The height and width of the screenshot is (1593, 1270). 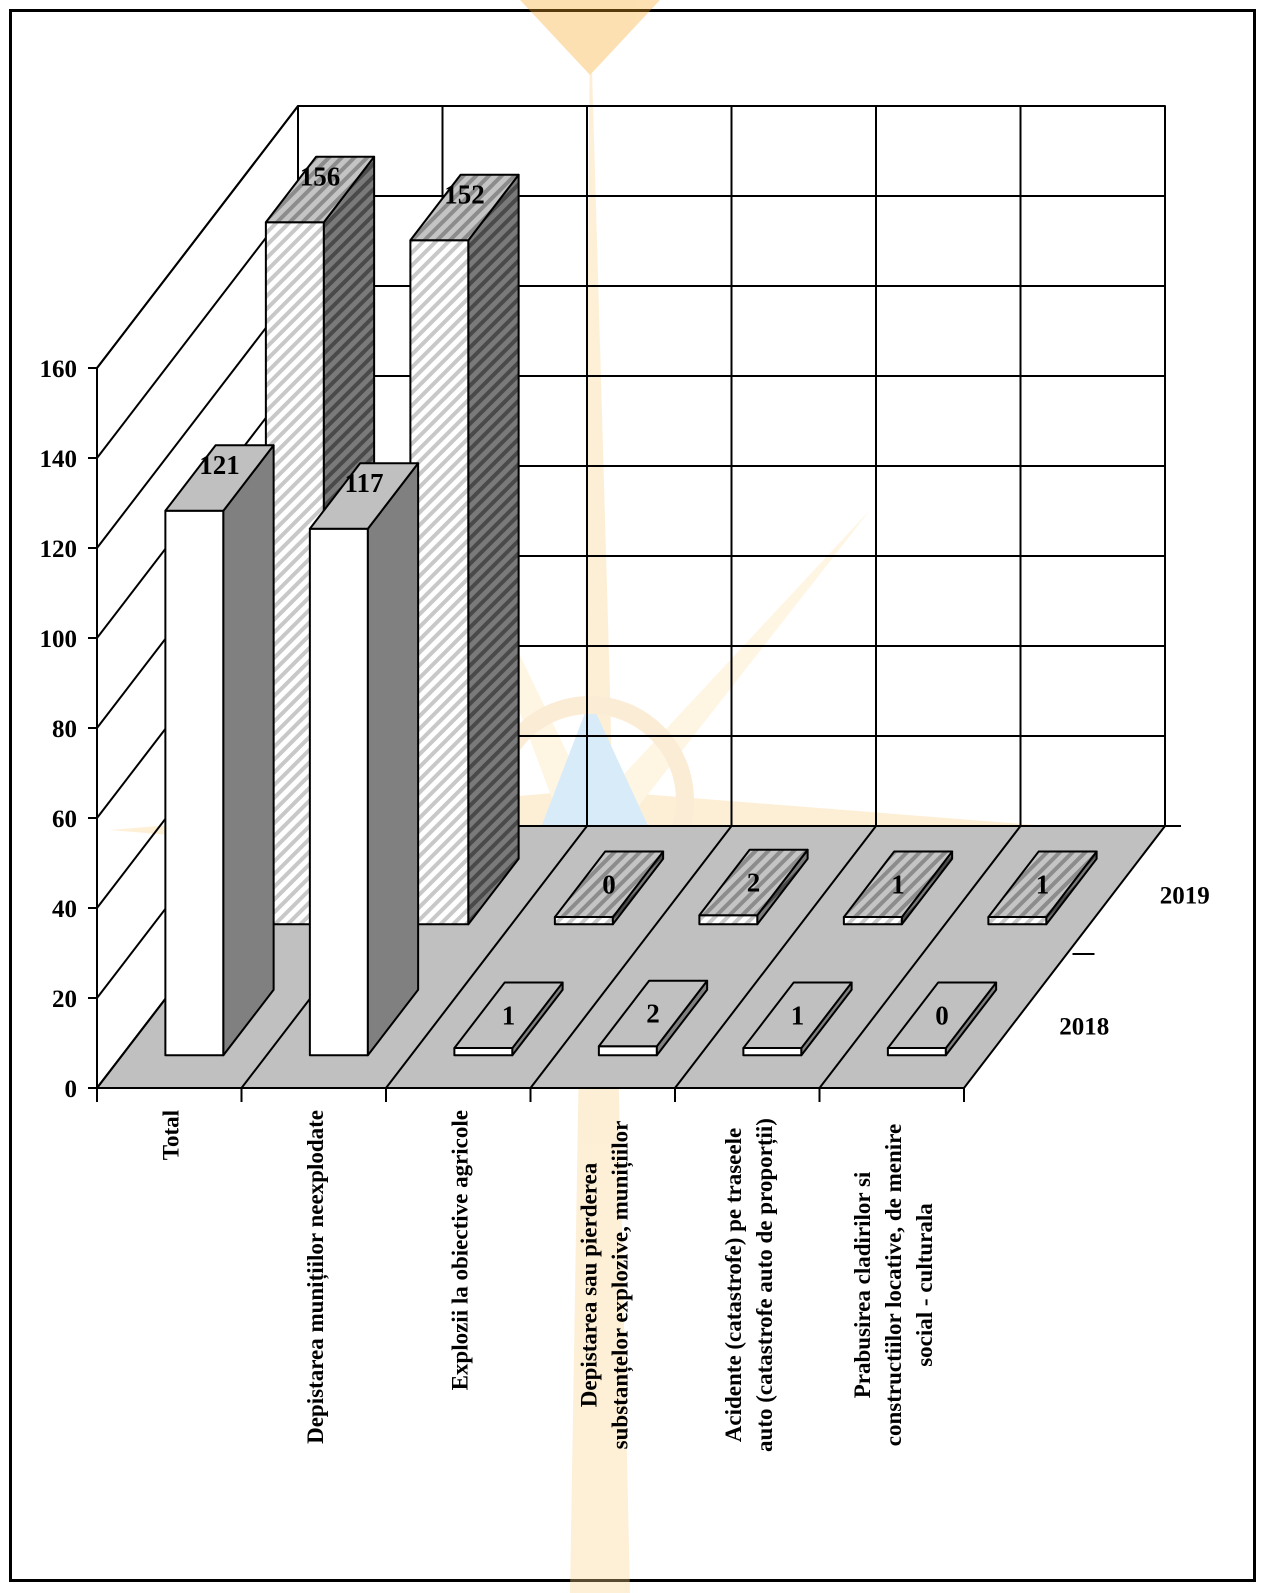 What do you see at coordinates (59, 459) in the screenshot?
I see `y-tick-label: 140` at bounding box center [59, 459].